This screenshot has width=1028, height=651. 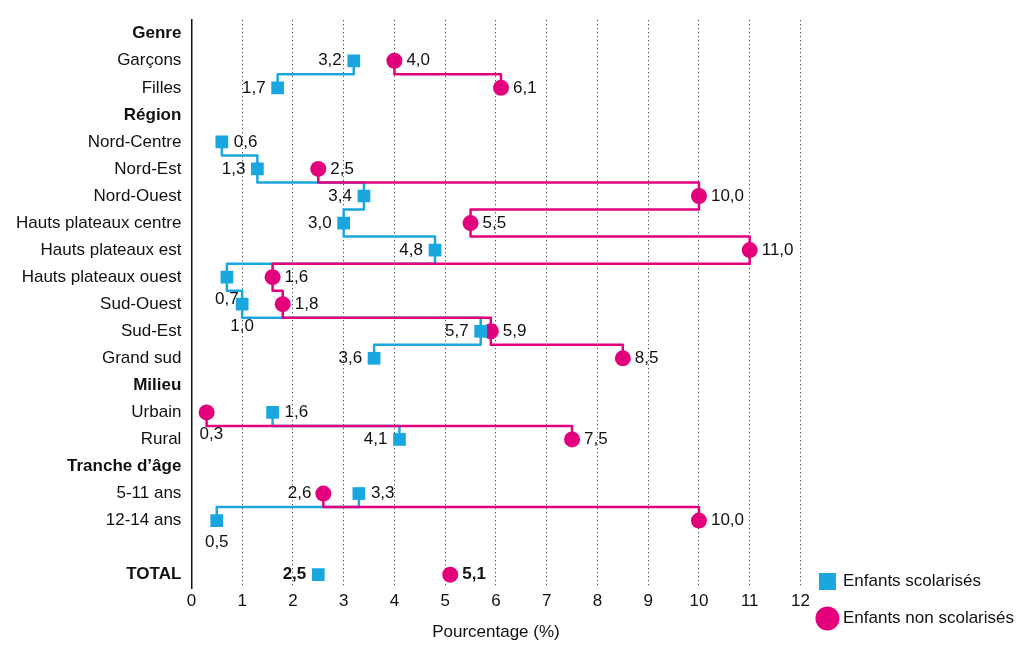 I want to click on x-tick-label: 8, so click(x=597, y=601).